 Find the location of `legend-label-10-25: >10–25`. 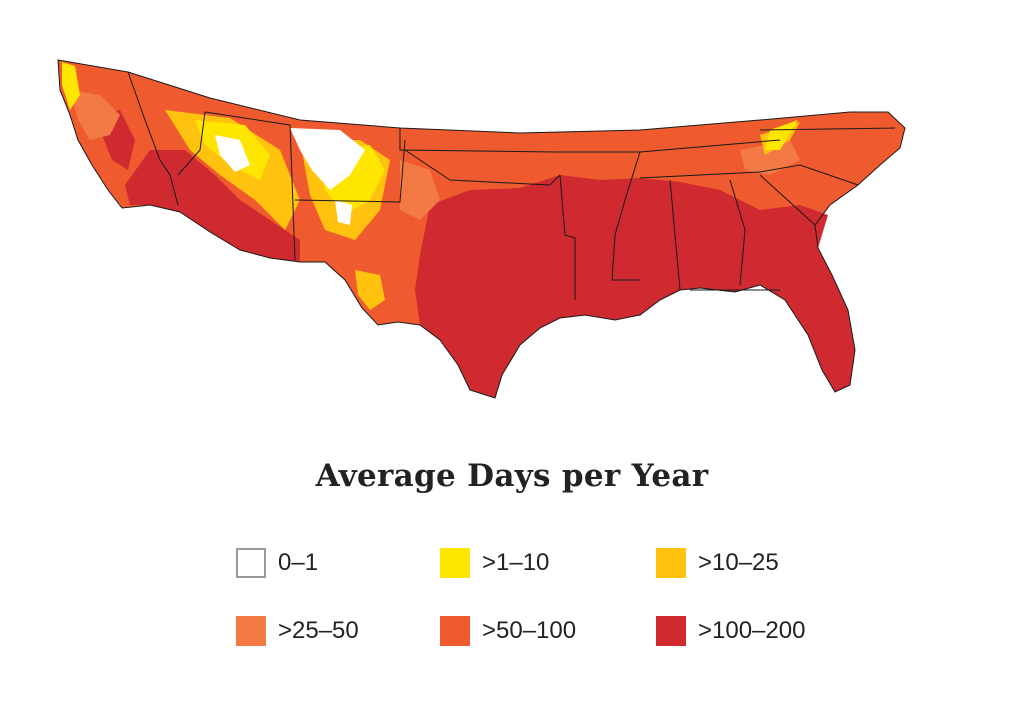

legend-label-10-25: >10–25 is located at coordinates (738, 562).